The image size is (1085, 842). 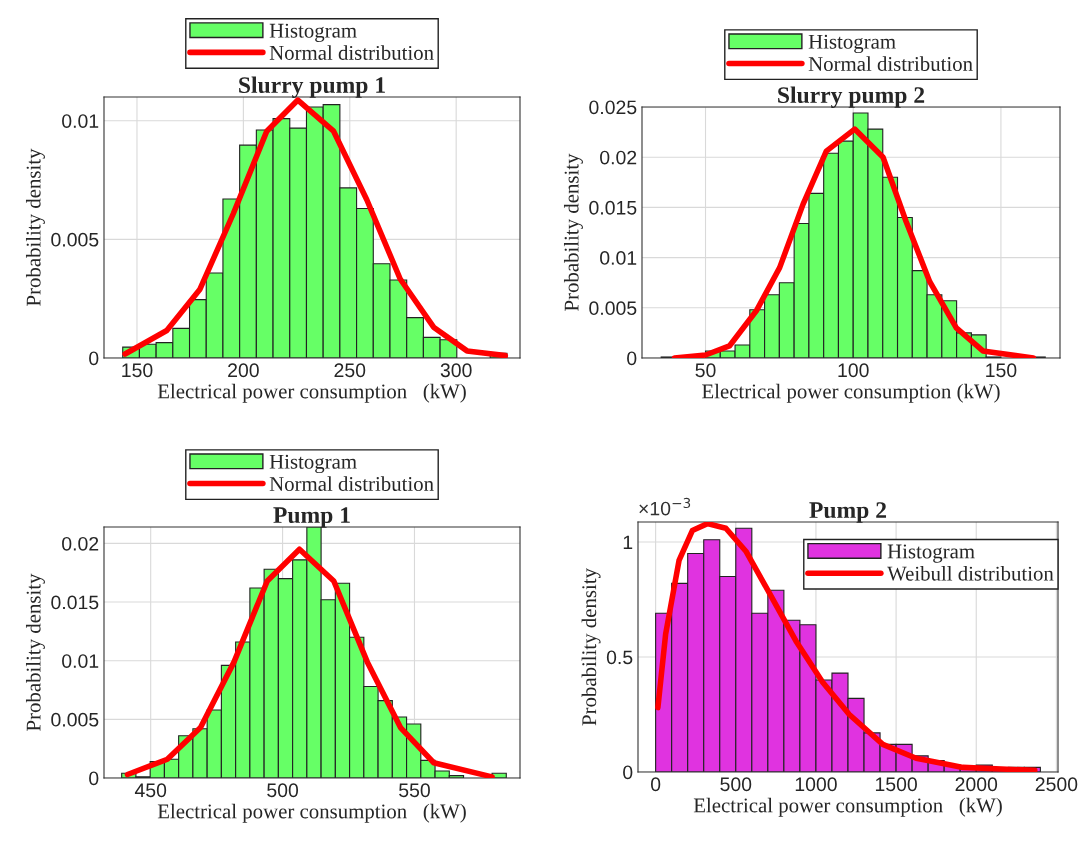 I want to click on x-tick-label: 1500, so click(x=896, y=784).